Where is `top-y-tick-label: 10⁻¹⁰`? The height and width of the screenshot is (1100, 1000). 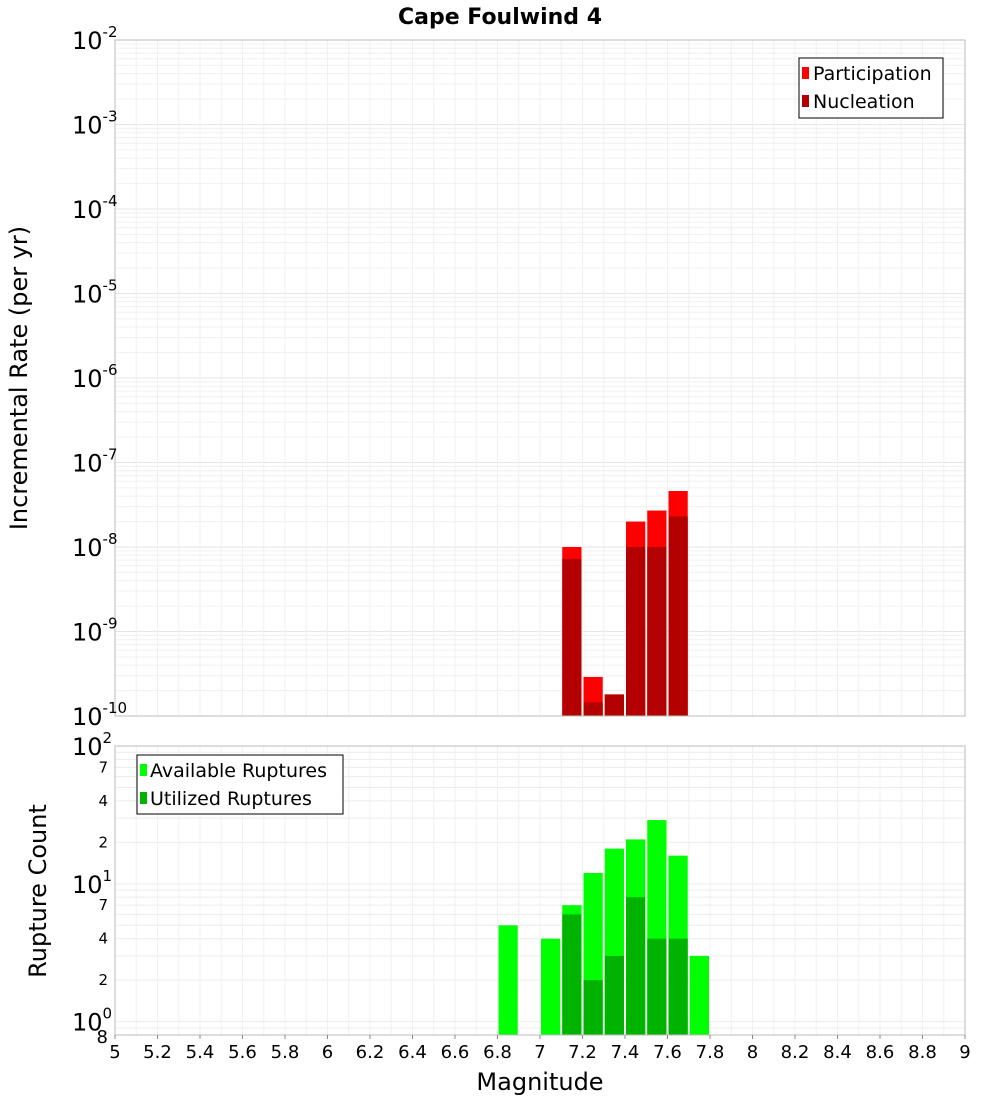 top-y-tick-label: 10⁻¹⁰ is located at coordinates (99, 715).